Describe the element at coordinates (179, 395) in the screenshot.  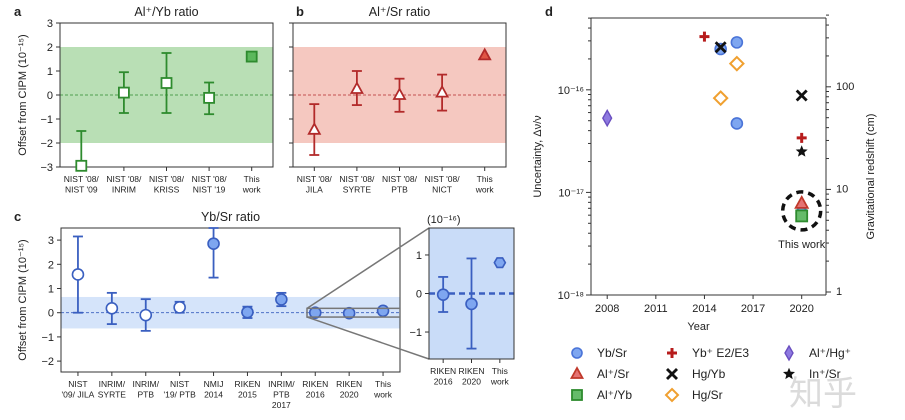
I see `x-tick-label: '19/ PTB` at that location.